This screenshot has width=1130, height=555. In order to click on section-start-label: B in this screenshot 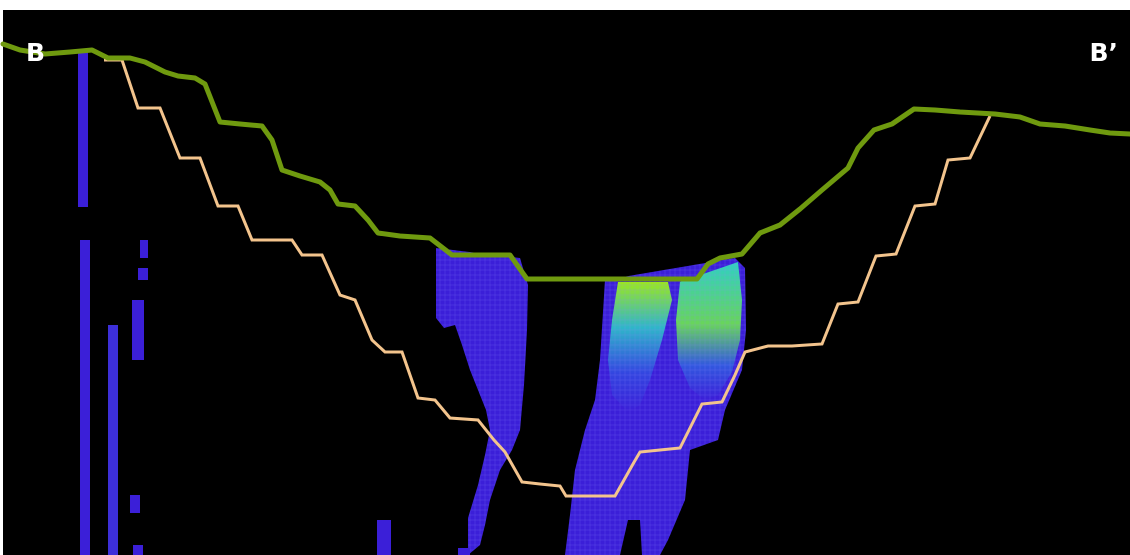, I will do `click(36, 52)`.